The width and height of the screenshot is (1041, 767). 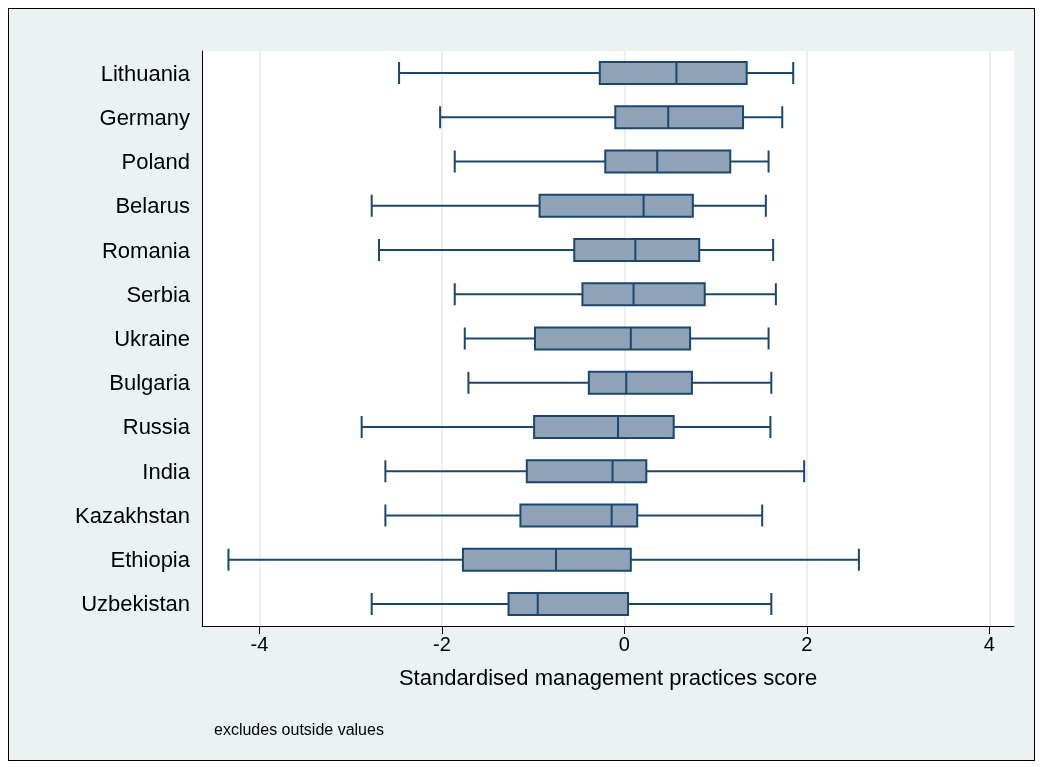 What do you see at coordinates (259, 644) in the screenshot?
I see `x-tick-label: -4` at bounding box center [259, 644].